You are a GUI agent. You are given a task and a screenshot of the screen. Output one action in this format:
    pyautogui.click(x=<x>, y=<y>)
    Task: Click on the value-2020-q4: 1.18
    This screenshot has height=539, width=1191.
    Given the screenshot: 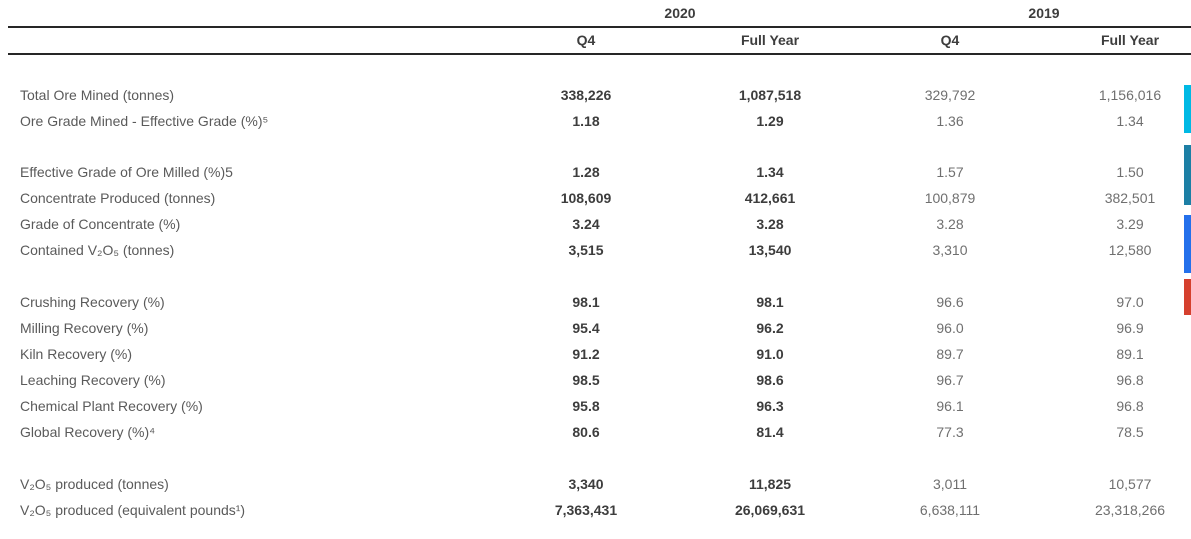 What is the action you would take?
    pyautogui.click(x=586, y=121)
    